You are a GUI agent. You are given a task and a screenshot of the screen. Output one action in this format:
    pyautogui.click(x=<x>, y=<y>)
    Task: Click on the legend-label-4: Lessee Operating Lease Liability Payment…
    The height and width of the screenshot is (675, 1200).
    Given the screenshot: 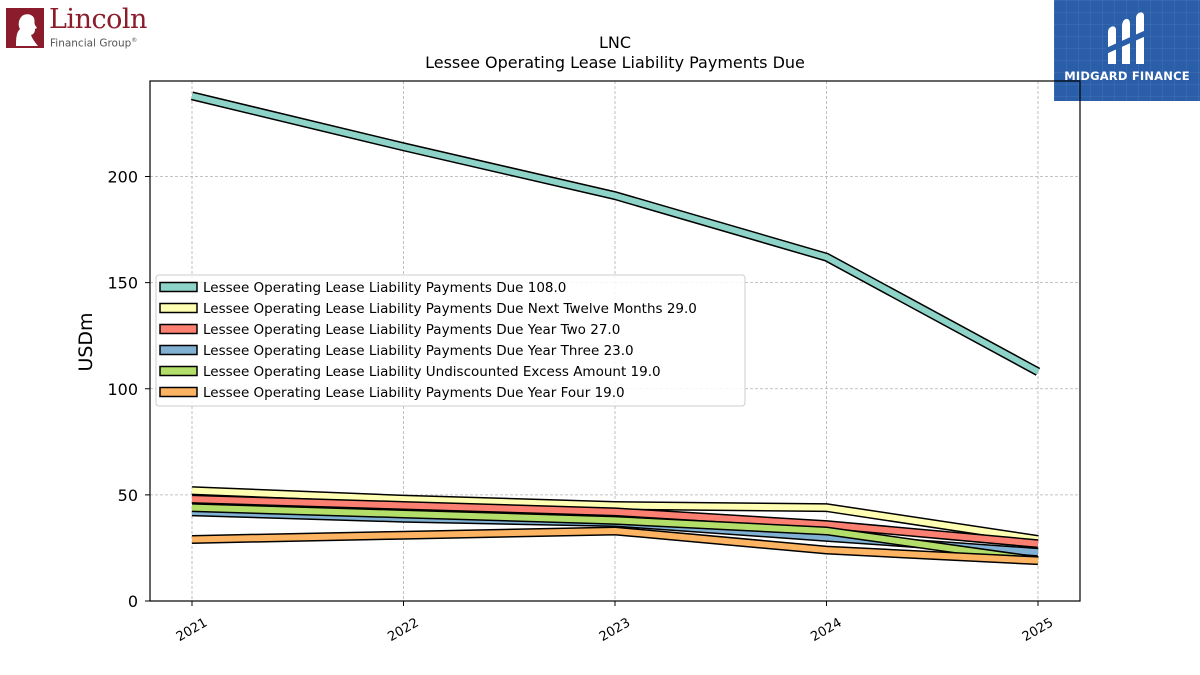 What is the action you would take?
    pyautogui.click(x=418, y=351)
    